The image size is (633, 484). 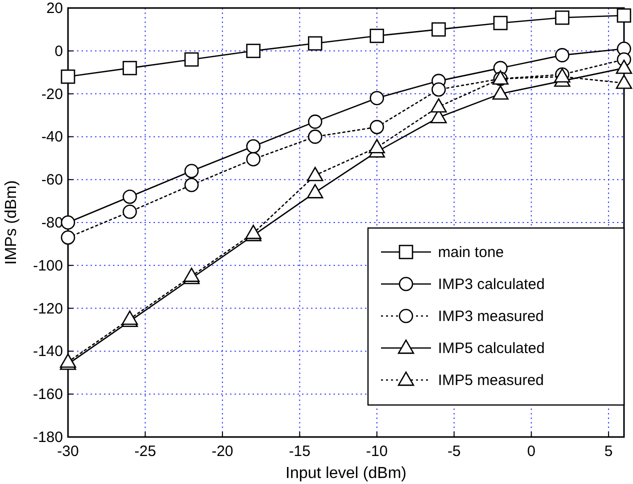 What do you see at coordinates (471, 252) in the screenshot?
I see `legend-label: main tone` at bounding box center [471, 252].